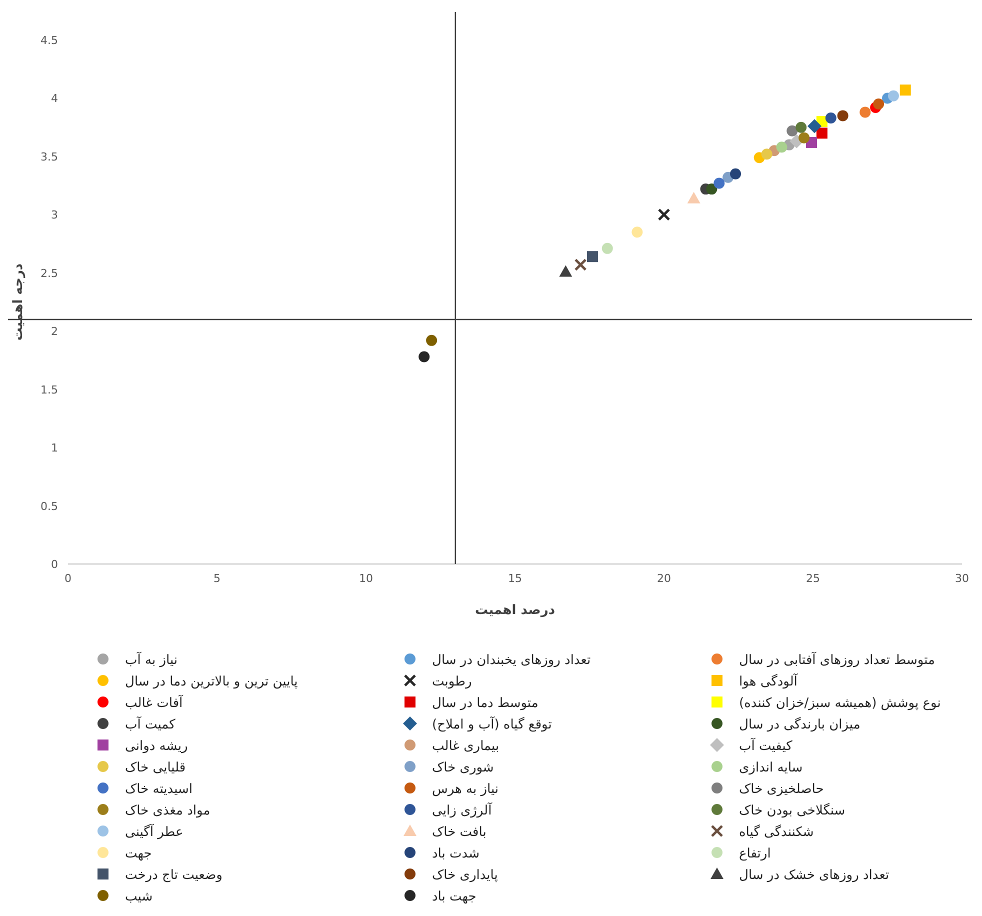  I want to click on y-tick-label: 4.5, so click(49, 40).